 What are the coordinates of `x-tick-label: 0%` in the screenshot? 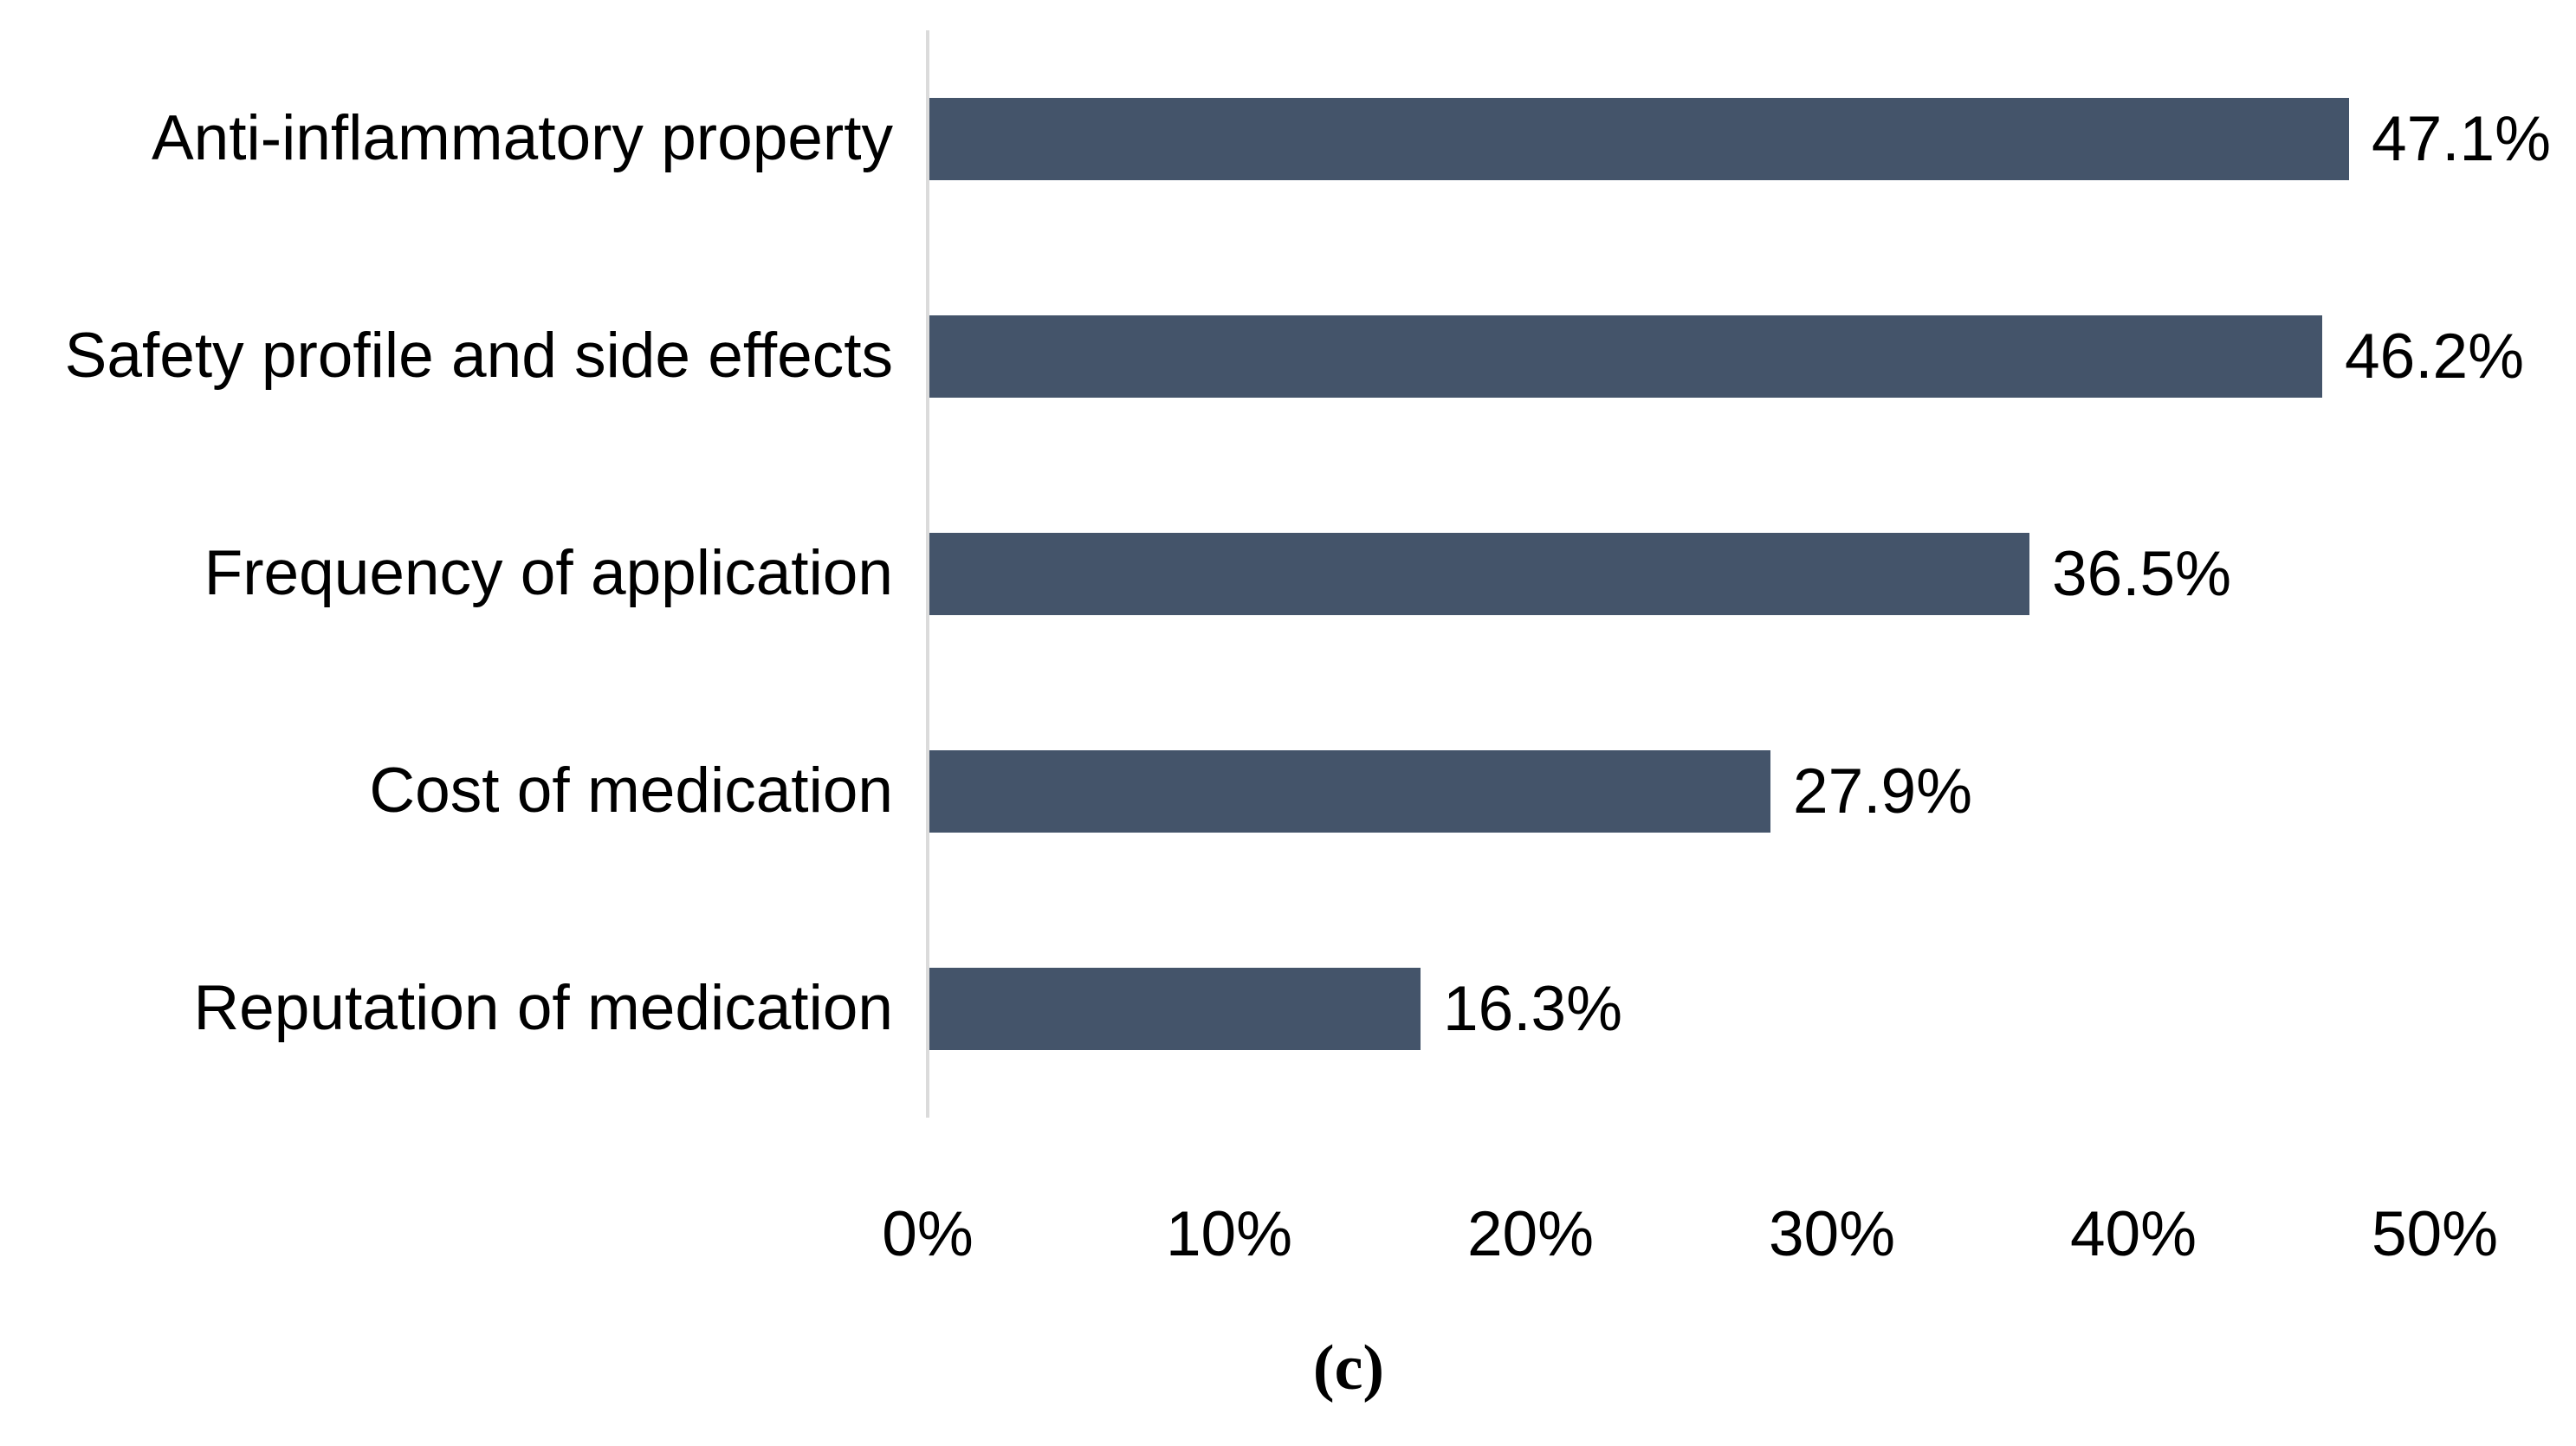 It's located at (928, 1234).